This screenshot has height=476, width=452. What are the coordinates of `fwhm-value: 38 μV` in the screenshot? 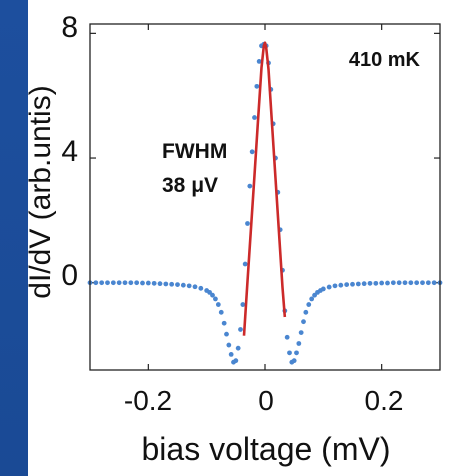 It's located at (190, 185).